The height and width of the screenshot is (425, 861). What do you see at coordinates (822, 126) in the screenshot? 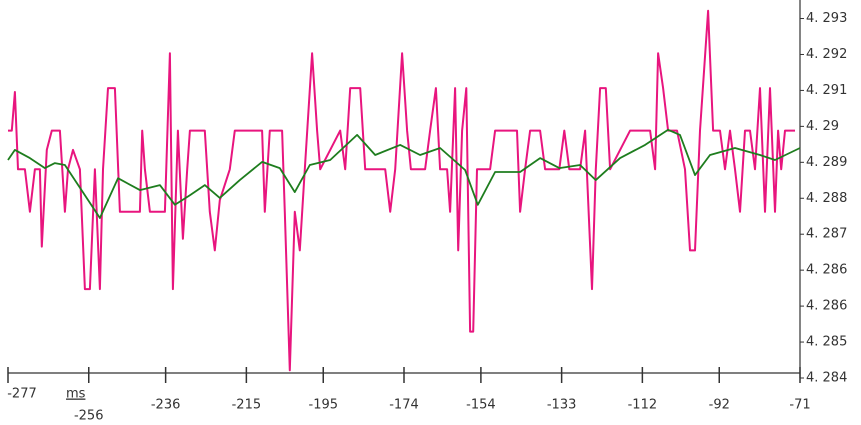
I see `y-tick-label: 4. 29` at bounding box center [822, 126].